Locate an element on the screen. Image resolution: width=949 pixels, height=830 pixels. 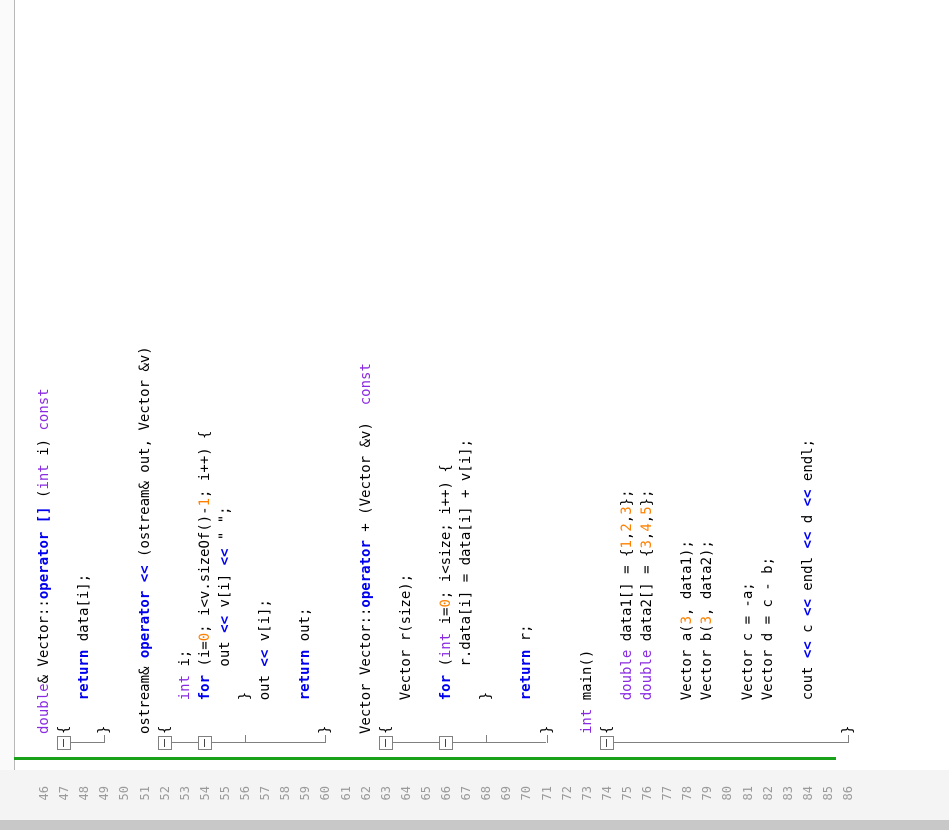
code-line: double data1[] = {1,2,3}; is located at coordinates (626, 595).